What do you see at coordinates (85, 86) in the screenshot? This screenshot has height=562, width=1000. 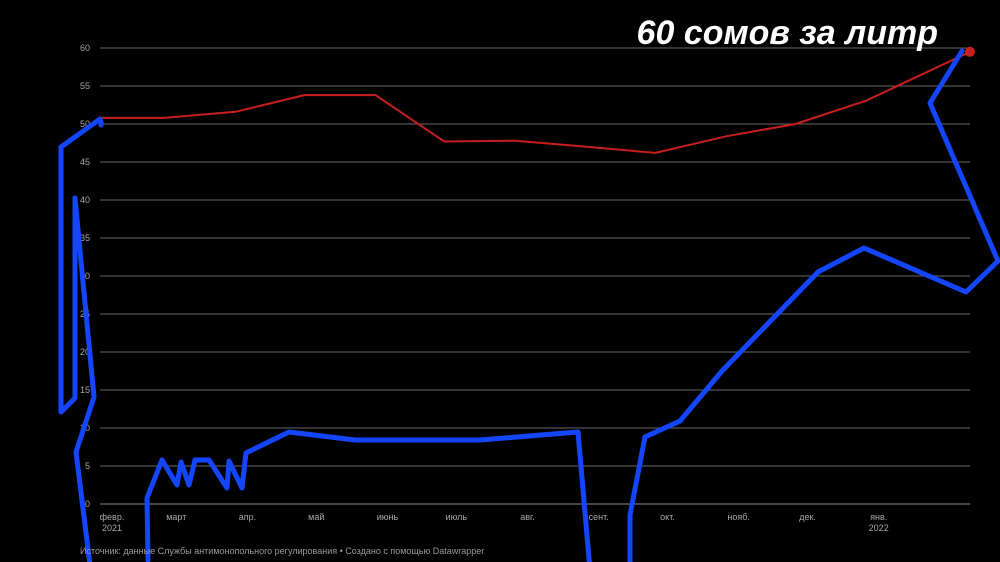 I see `y-tick-label: 55` at bounding box center [85, 86].